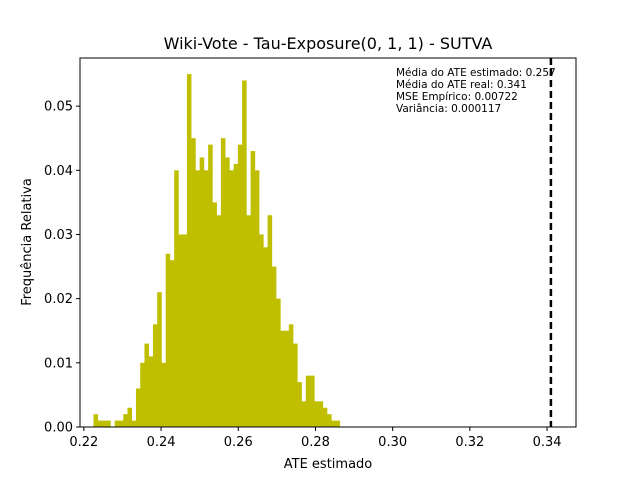  Describe the element at coordinates (161, 442) in the screenshot. I see `x-tick-label: 0.24` at that location.